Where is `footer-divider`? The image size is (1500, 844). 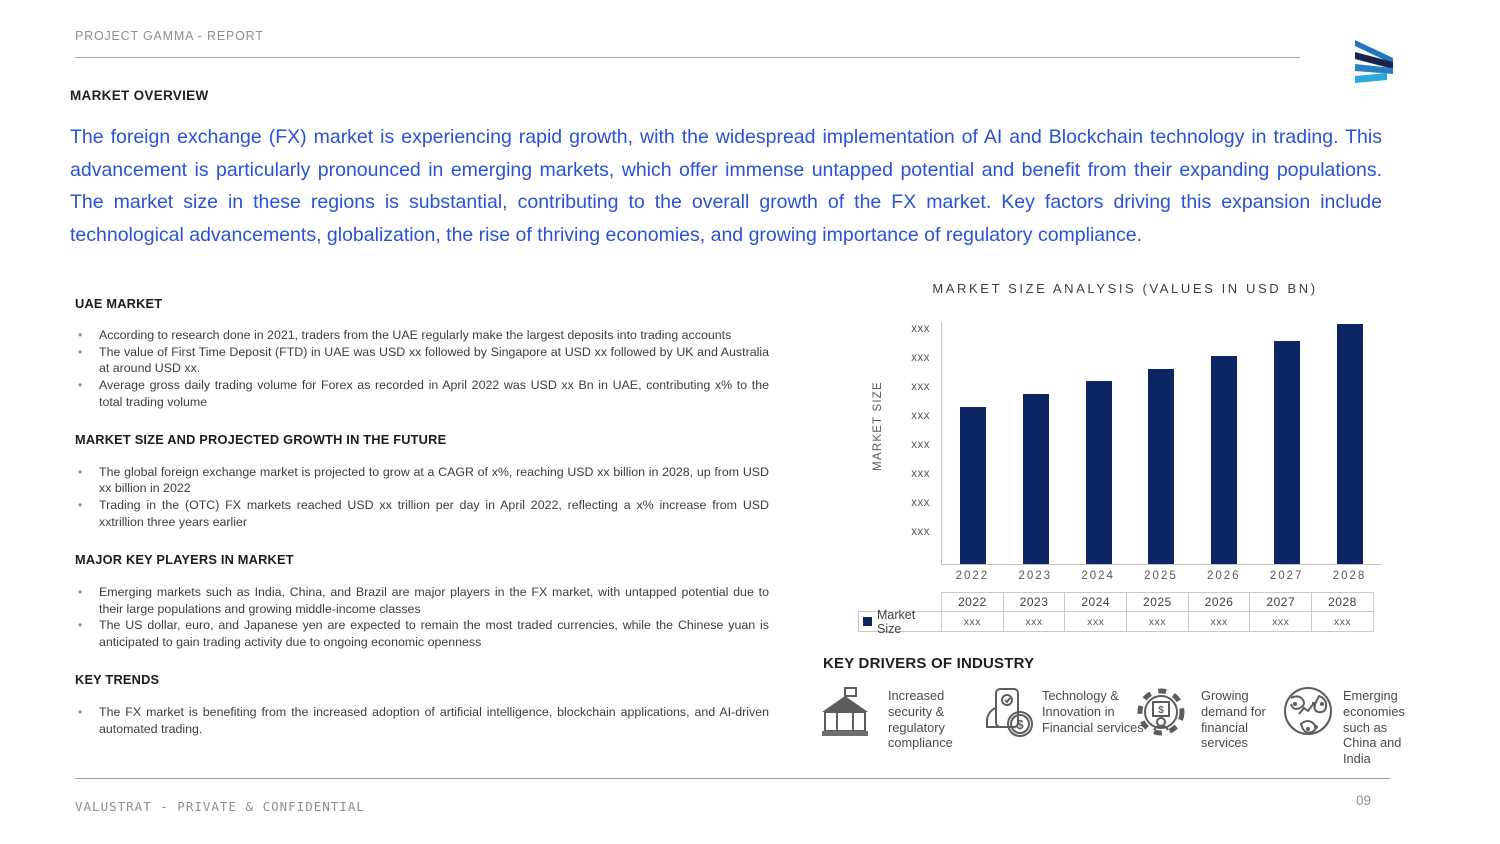 footer-divider is located at coordinates (732, 778).